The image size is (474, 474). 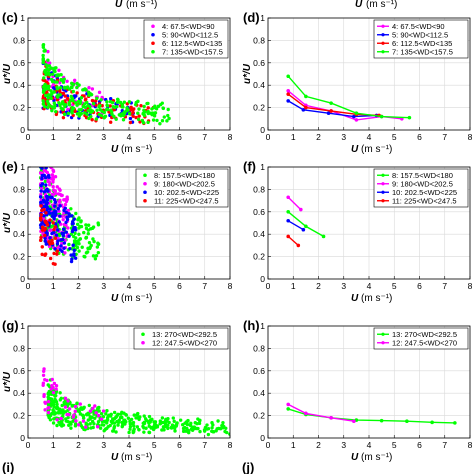 What do you see at coordinates (154, 445) in the screenshot?
I see `x-tick-label-g: 5` at bounding box center [154, 445].